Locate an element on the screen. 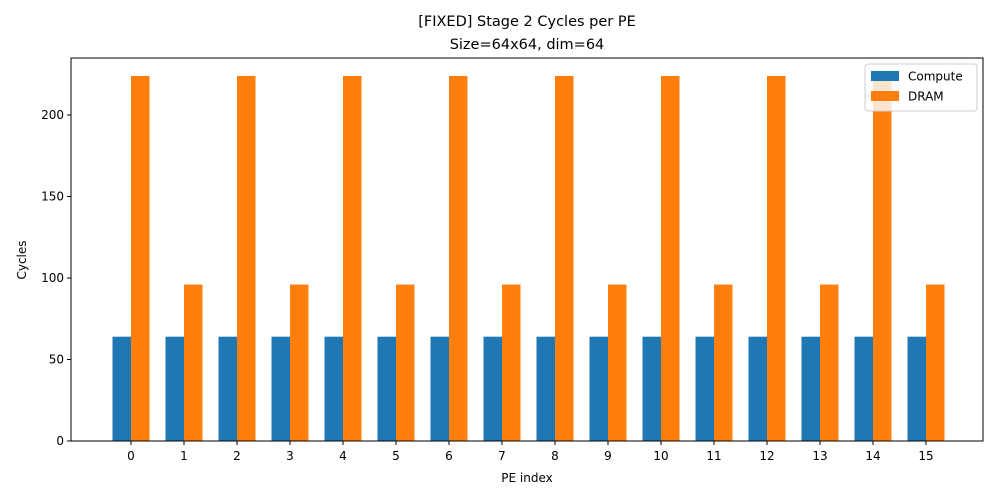 This screenshot has width=1000, height=500. legend-swatch-dram is located at coordinates (885, 96).